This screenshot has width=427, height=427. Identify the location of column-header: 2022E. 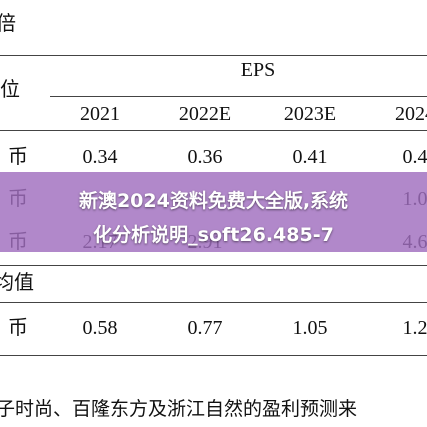
(205, 114).